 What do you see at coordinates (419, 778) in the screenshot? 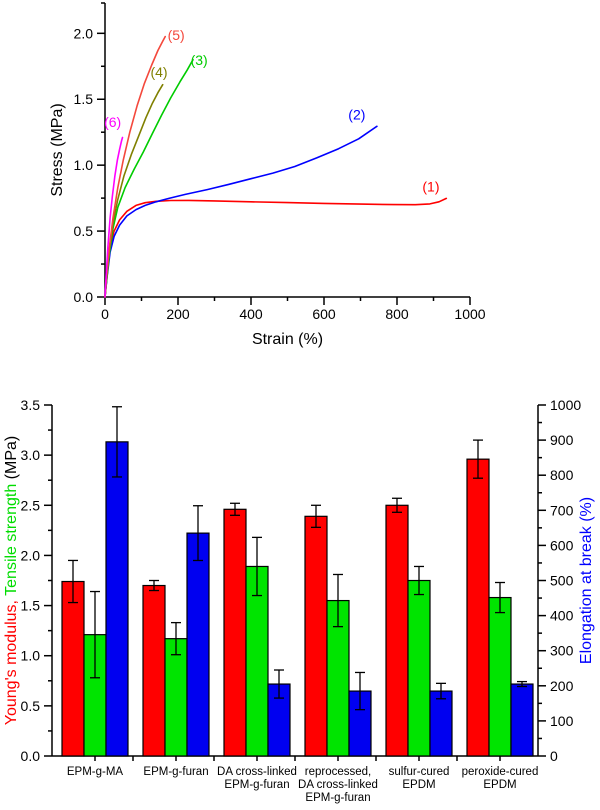
I see `category-label: sulfur-cured EPDM` at bounding box center [419, 778].